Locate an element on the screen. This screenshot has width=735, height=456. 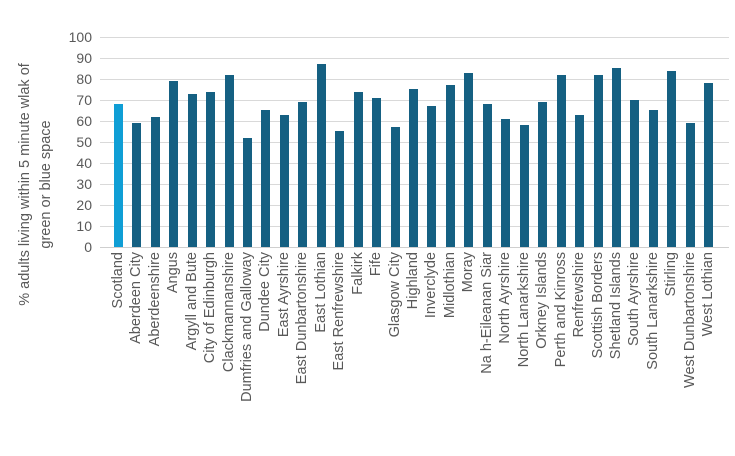
x-tick-label-orkney-islands: Orkney Islands is located at coordinates (542, 300).